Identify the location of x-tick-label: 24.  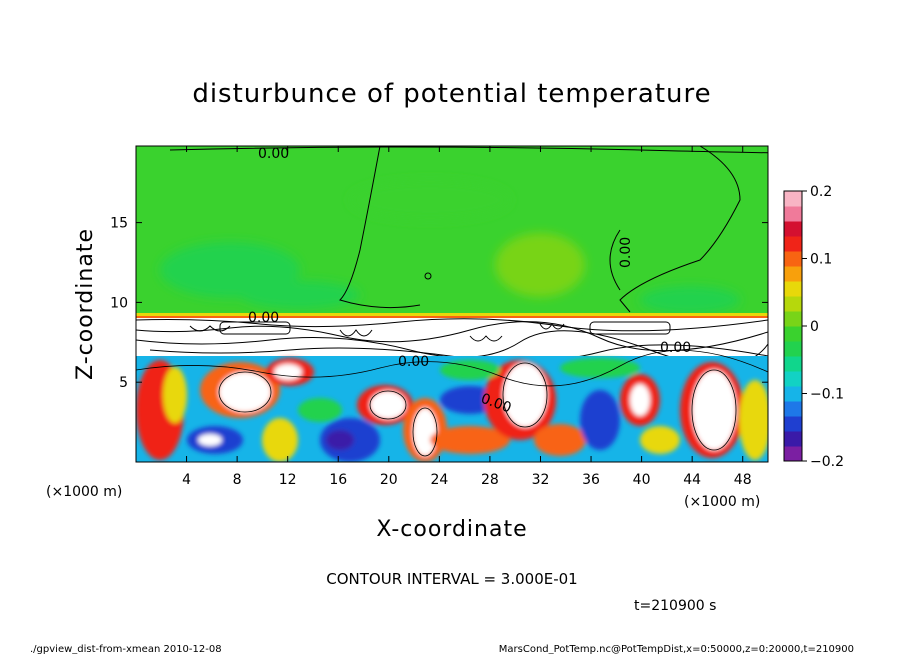
(439, 480).